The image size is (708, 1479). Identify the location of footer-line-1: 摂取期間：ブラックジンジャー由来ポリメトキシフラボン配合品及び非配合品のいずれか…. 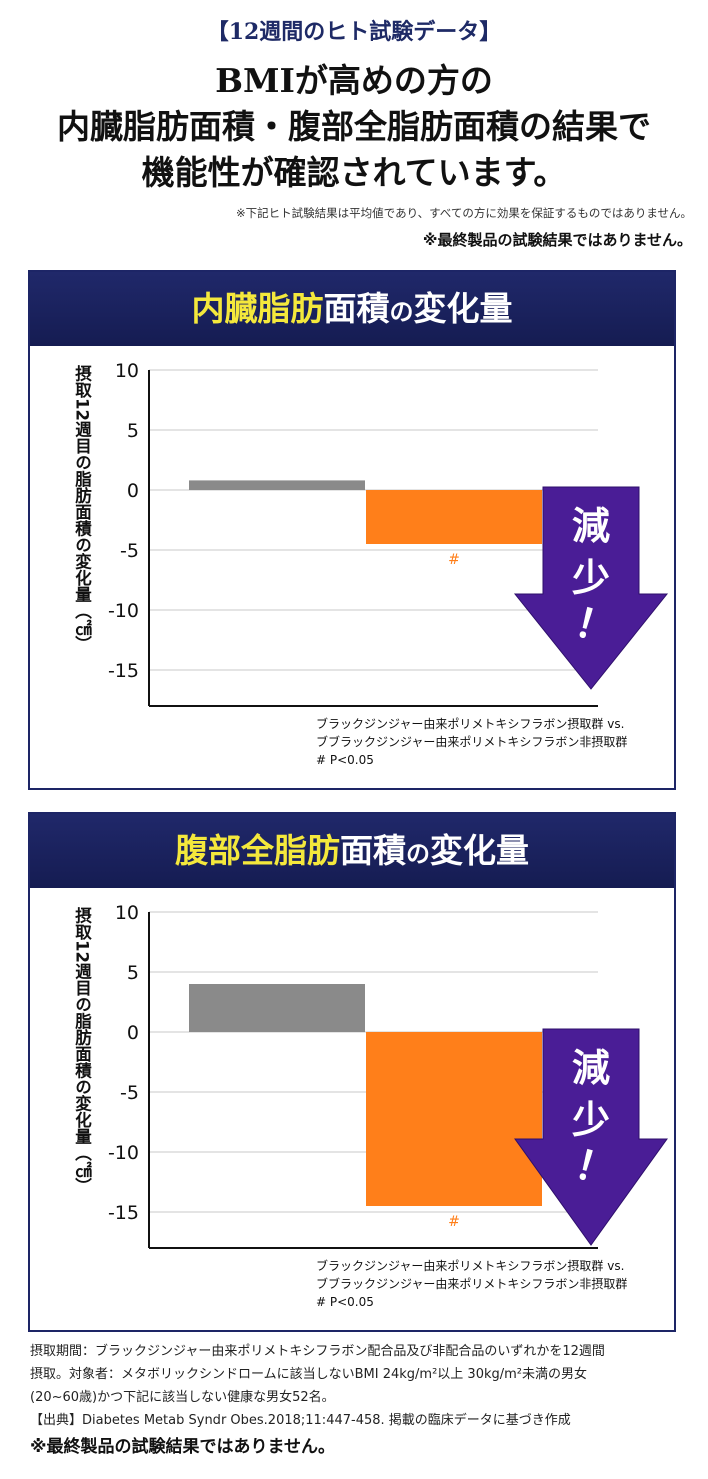
(317, 1351).